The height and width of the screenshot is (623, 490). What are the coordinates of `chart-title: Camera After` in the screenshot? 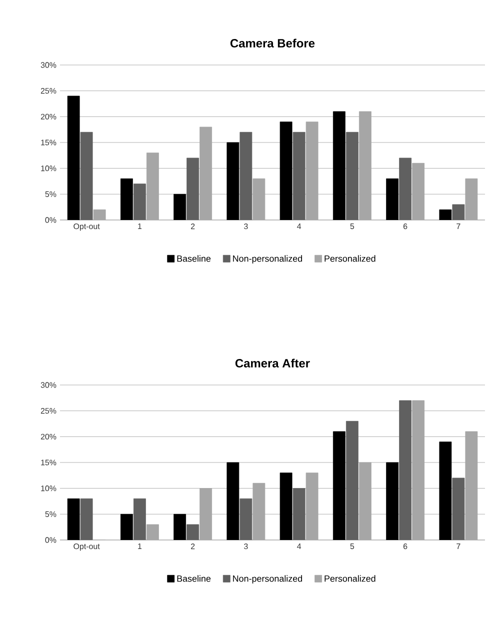 It's located at (272, 363).